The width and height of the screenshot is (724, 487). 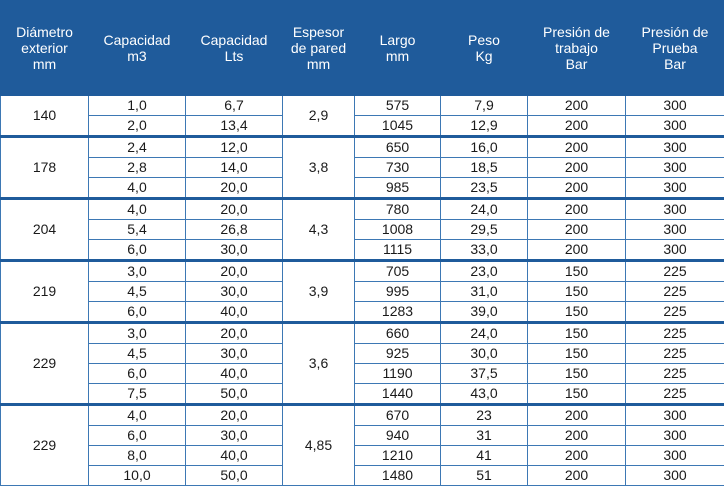 What do you see at coordinates (397, 126) in the screenshot?
I see `cell-largo: 1045` at bounding box center [397, 126].